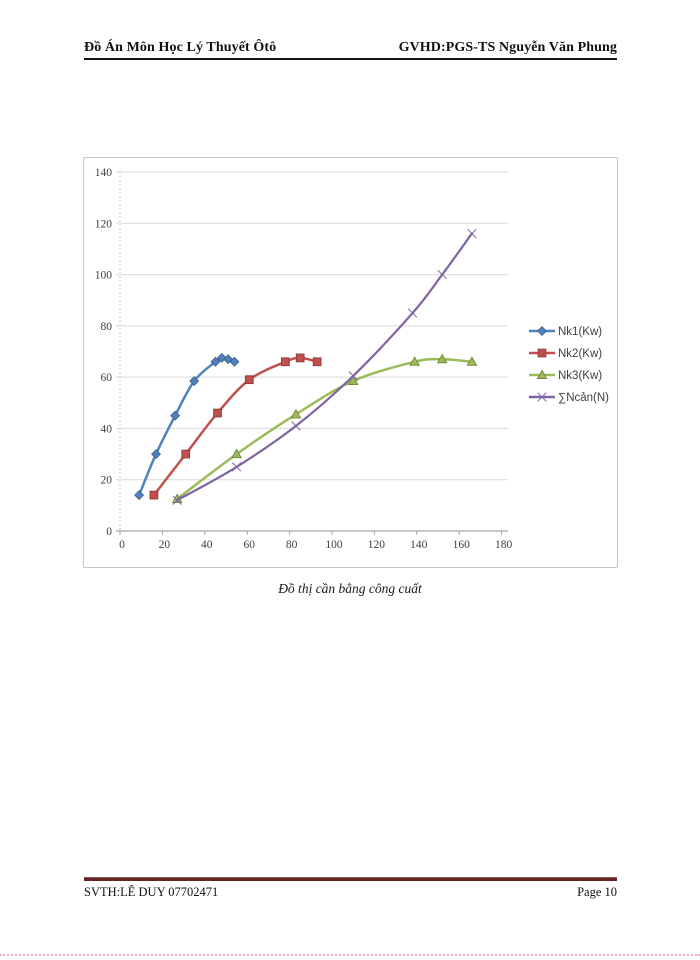  What do you see at coordinates (180, 47) in the screenshot?
I see `header-title: Đồ Án Môn Học Lý Thuyết Ôtô` at bounding box center [180, 47].